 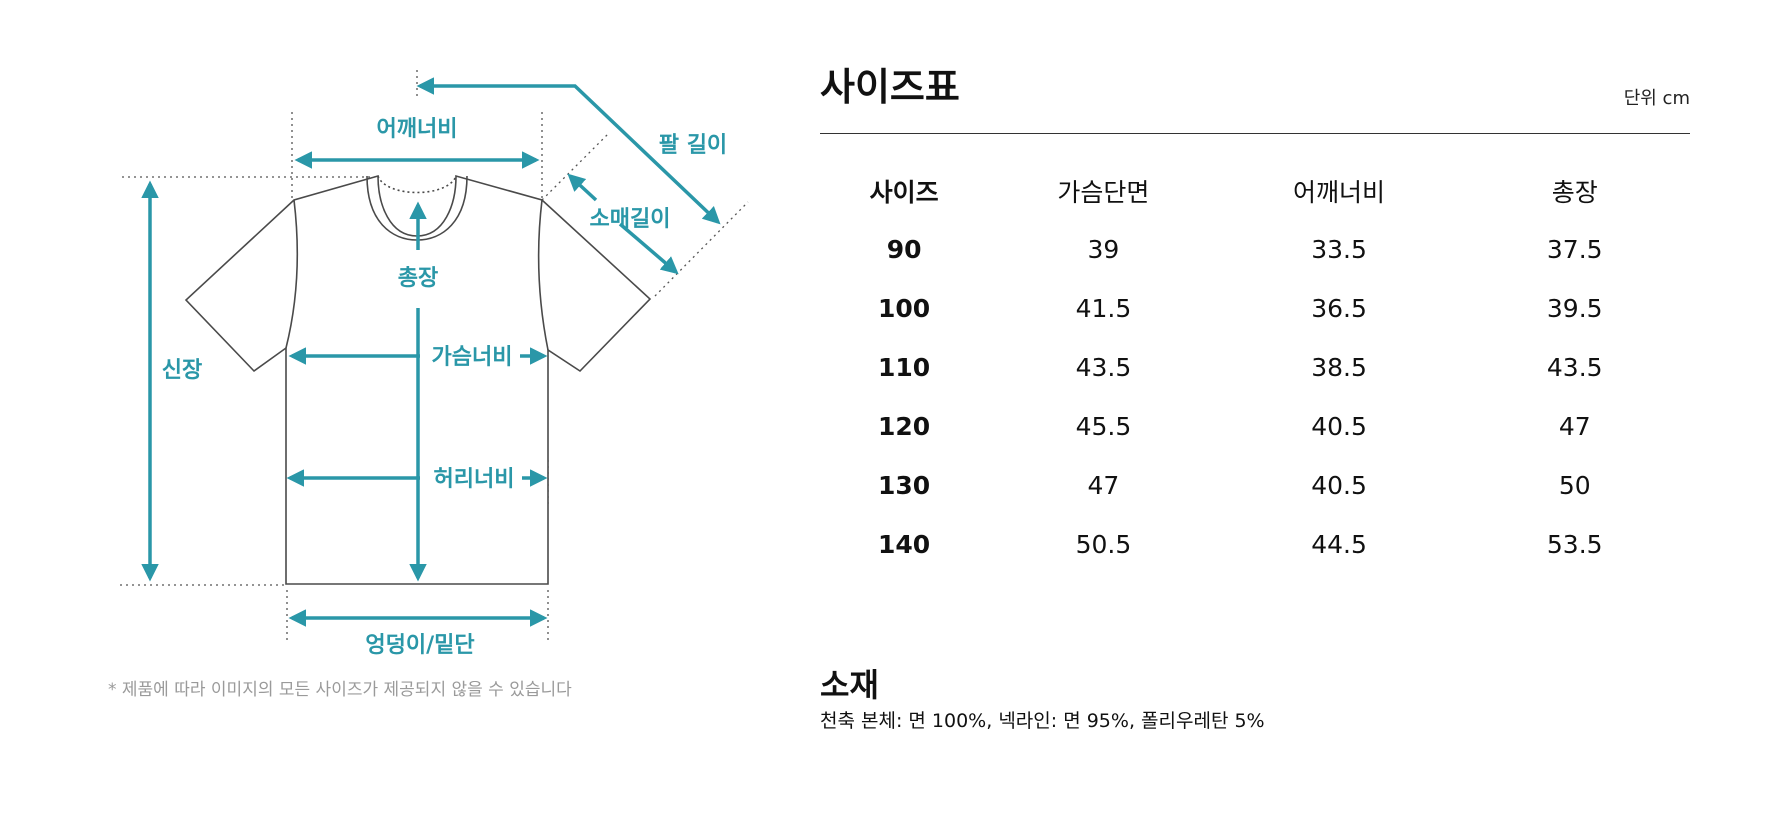 What do you see at coordinates (1574, 544) in the screenshot?
I see `length-cell: 53.5` at bounding box center [1574, 544].